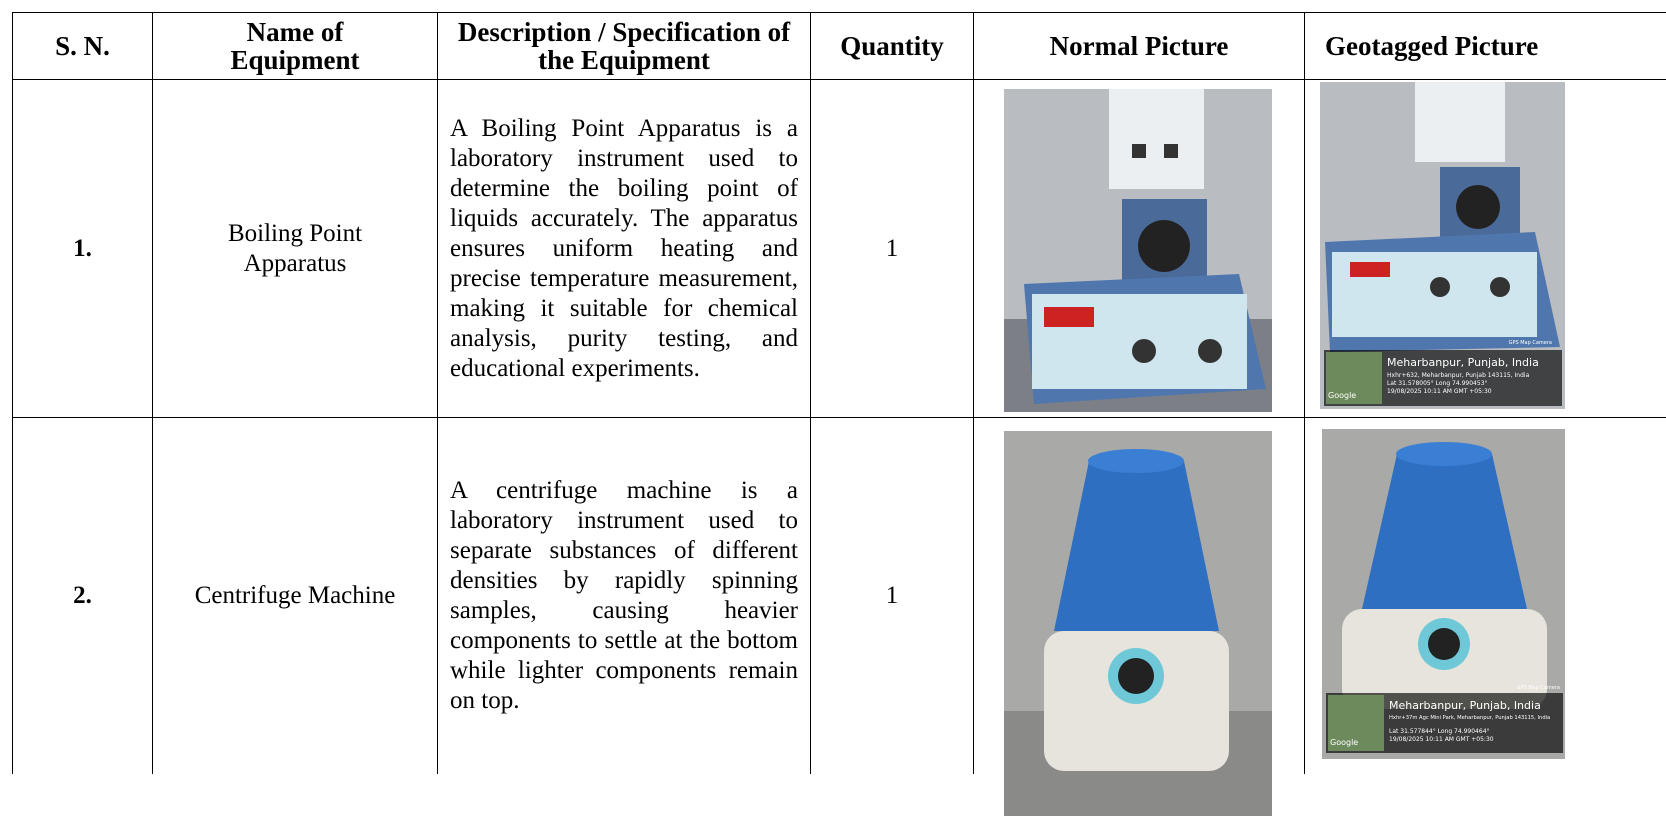  Describe the element at coordinates (83, 46) in the screenshot. I see `header-cell: S. N.` at that location.